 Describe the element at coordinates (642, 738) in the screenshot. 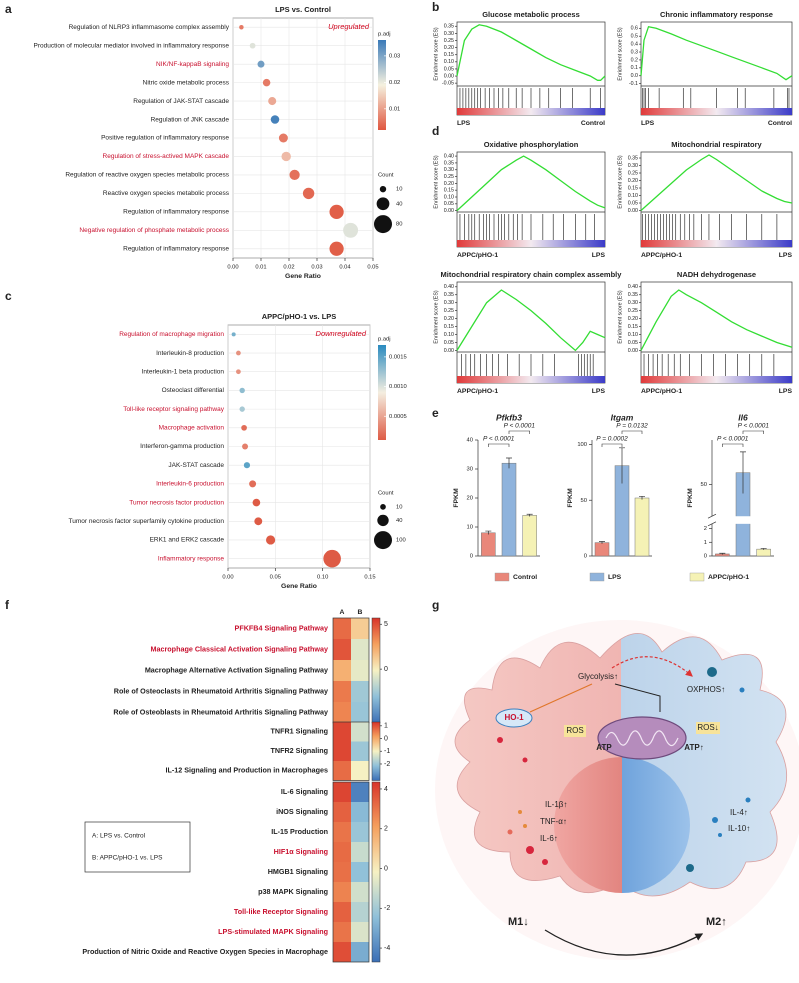

I see `mitochondrion` at that location.